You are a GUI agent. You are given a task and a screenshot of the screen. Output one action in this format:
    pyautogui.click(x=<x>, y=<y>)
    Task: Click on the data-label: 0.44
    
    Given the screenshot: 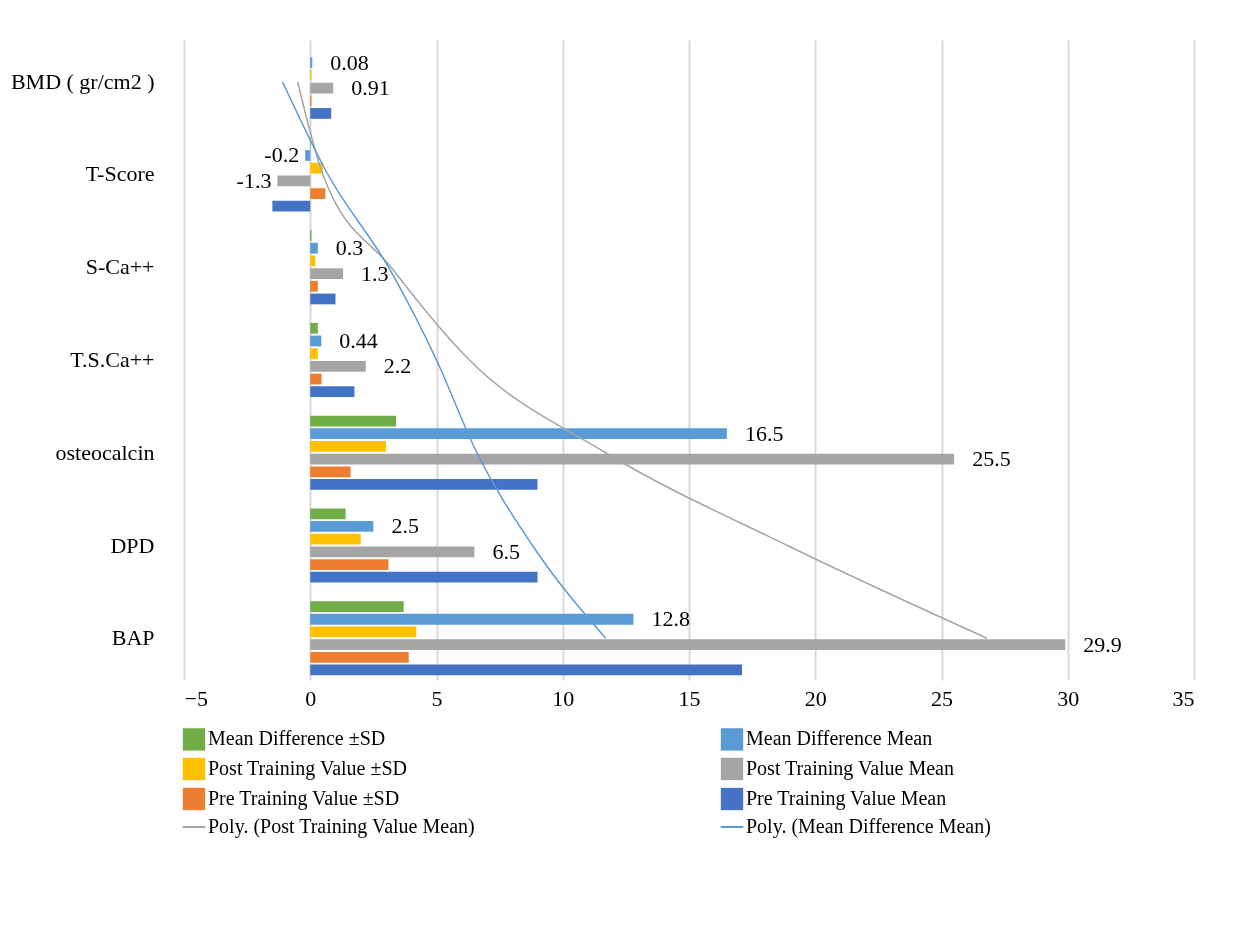 What is the action you would take?
    pyautogui.click(x=358, y=340)
    